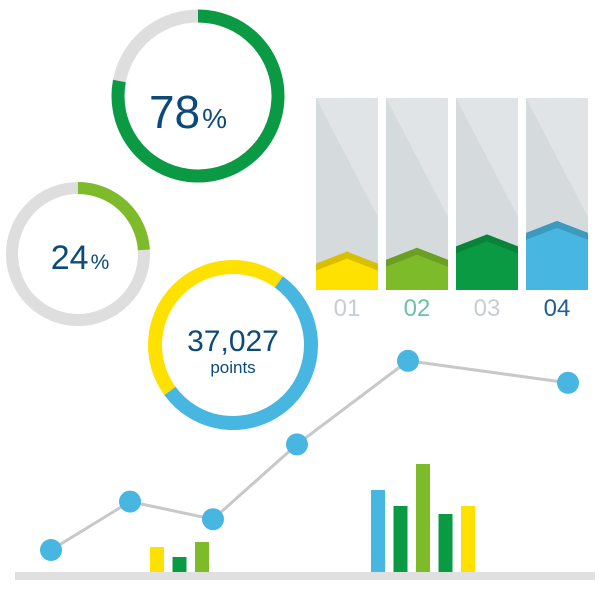 The width and height of the screenshot is (600, 600). What do you see at coordinates (417, 308) in the screenshot?
I see `column-label-02: 02` at bounding box center [417, 308].